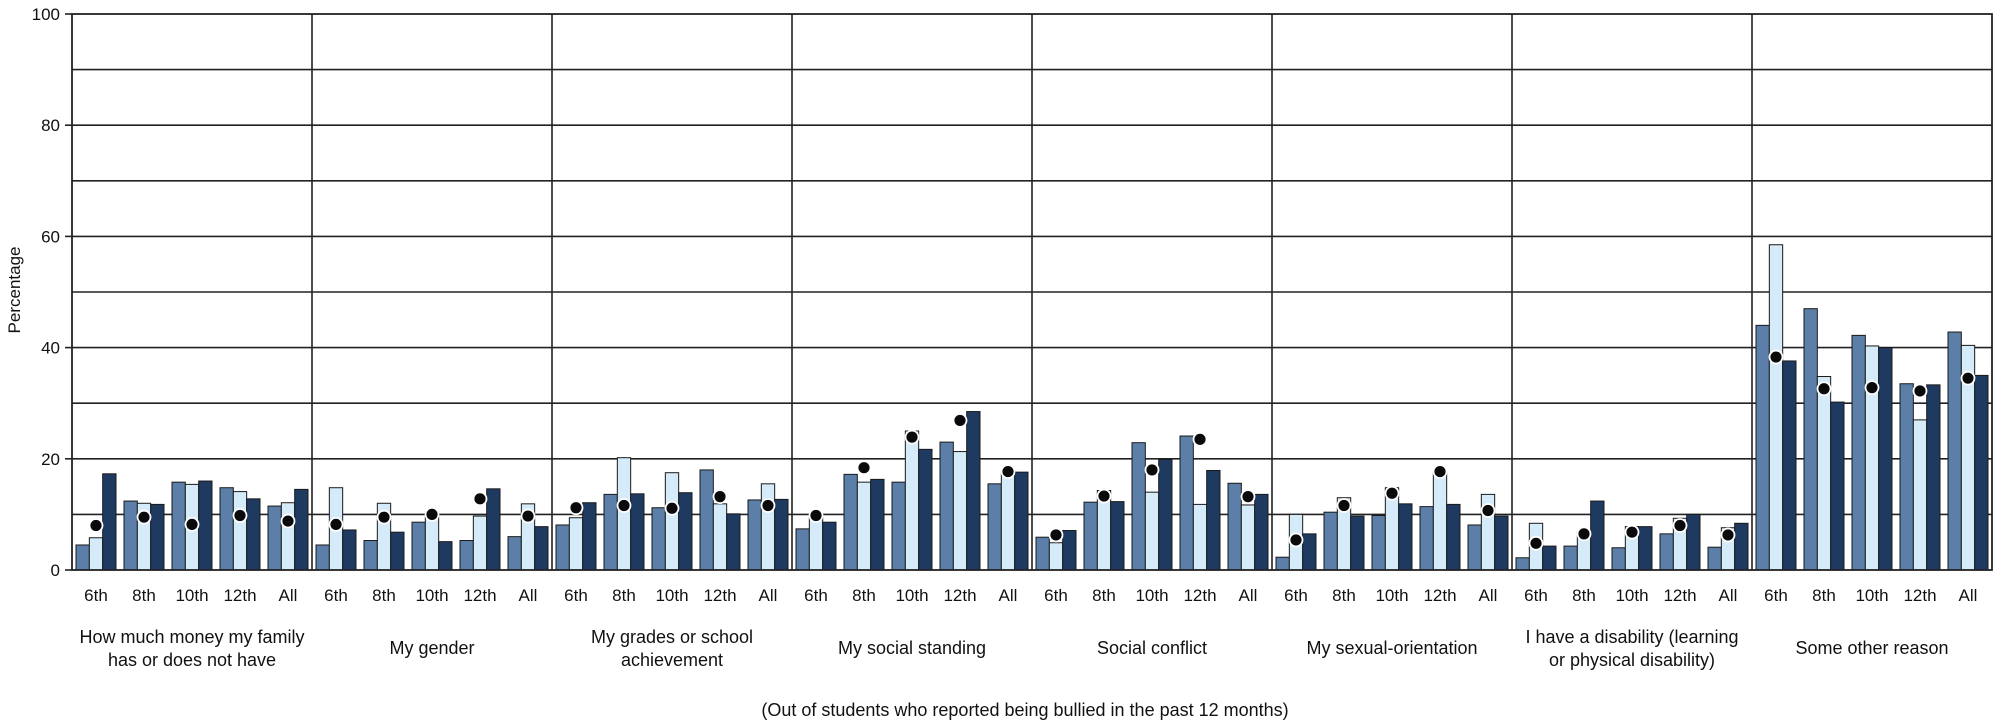 This screenshot has height=724, width=1999. What do you see at coordinates (672, 660) in the screenshot?
I see `group-label: achievement` at bounding box center [672, 660].